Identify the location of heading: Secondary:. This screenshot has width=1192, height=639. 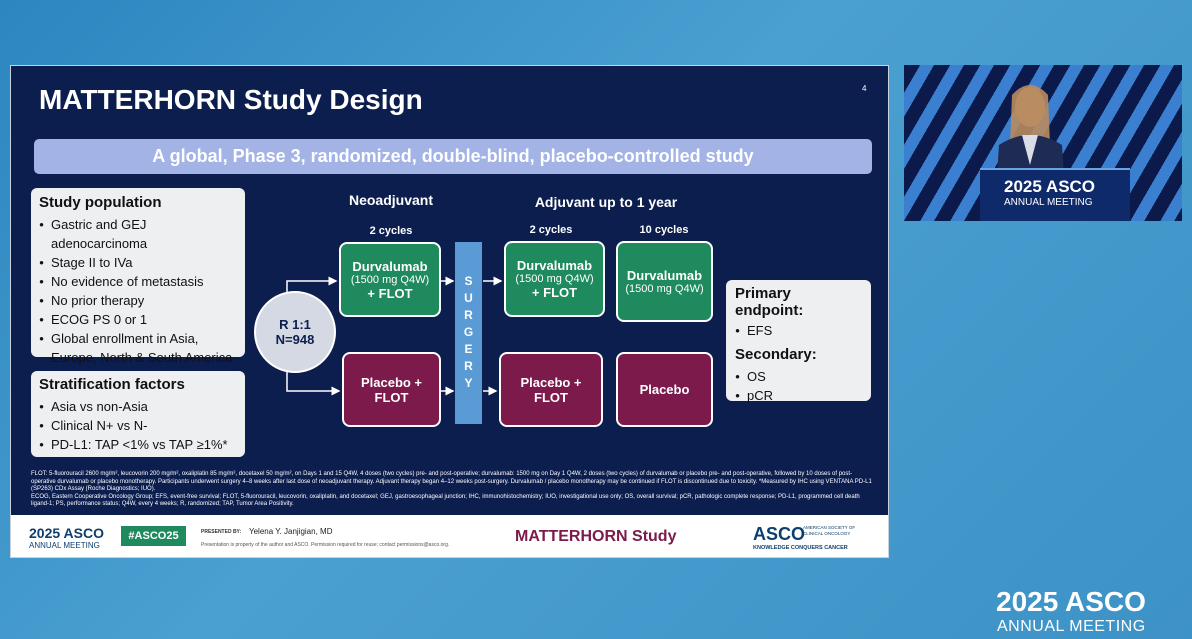
(776, 354).